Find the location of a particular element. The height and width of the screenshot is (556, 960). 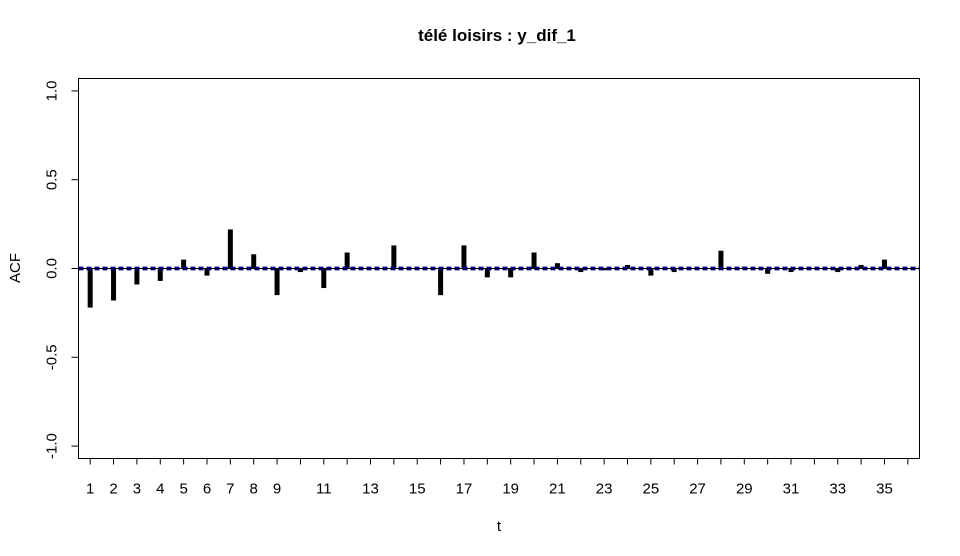

y-tick-label: -1.0 is located at coordinates (52, 446).